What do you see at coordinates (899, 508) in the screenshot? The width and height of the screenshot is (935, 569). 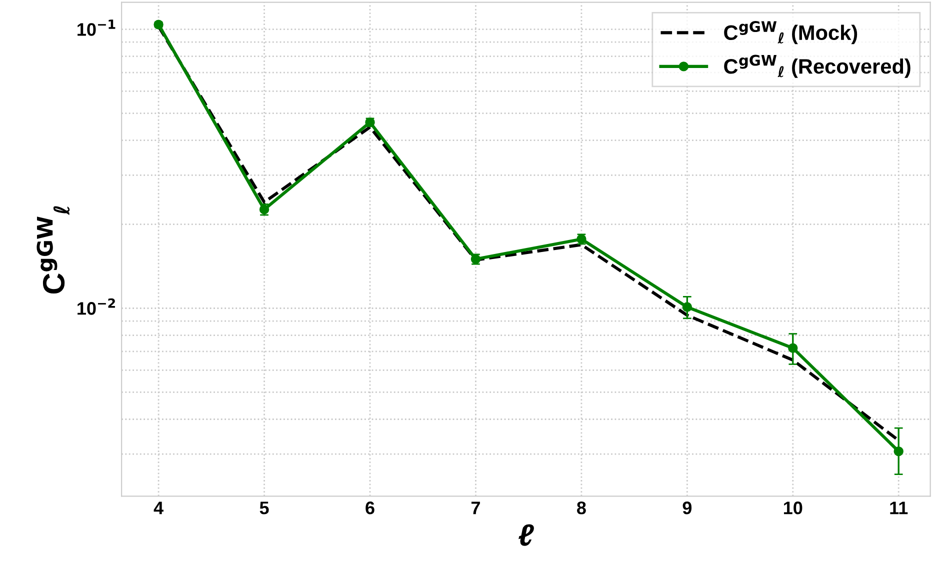 I see `x-tick-label: 11` at bounding box center [899, 508].